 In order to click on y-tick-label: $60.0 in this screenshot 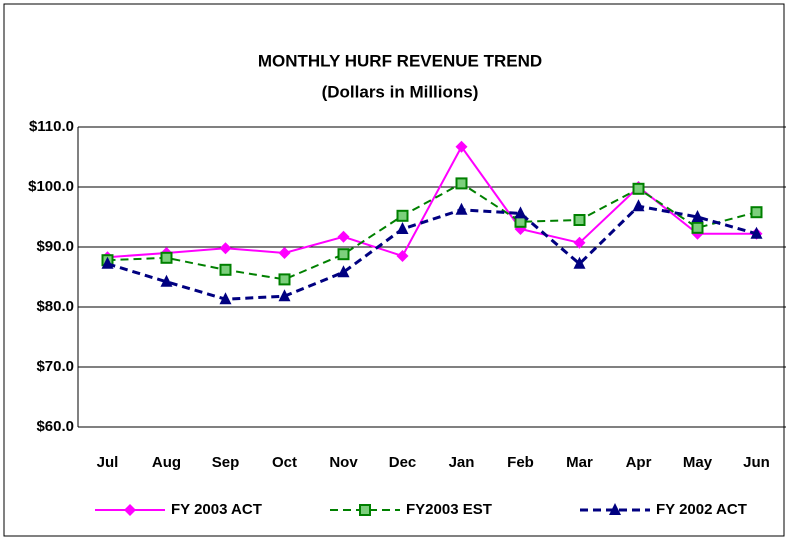, I will do `click(55, 426)`.